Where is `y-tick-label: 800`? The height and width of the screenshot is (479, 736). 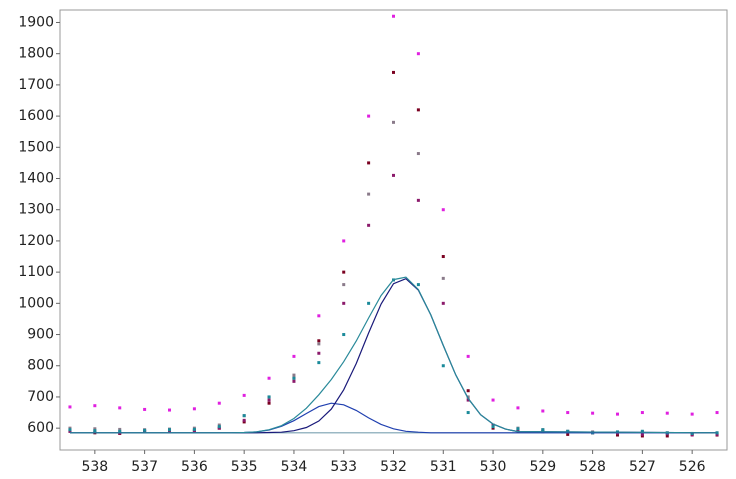
y-tick-label: 800 is located at coordinates (40, 366).